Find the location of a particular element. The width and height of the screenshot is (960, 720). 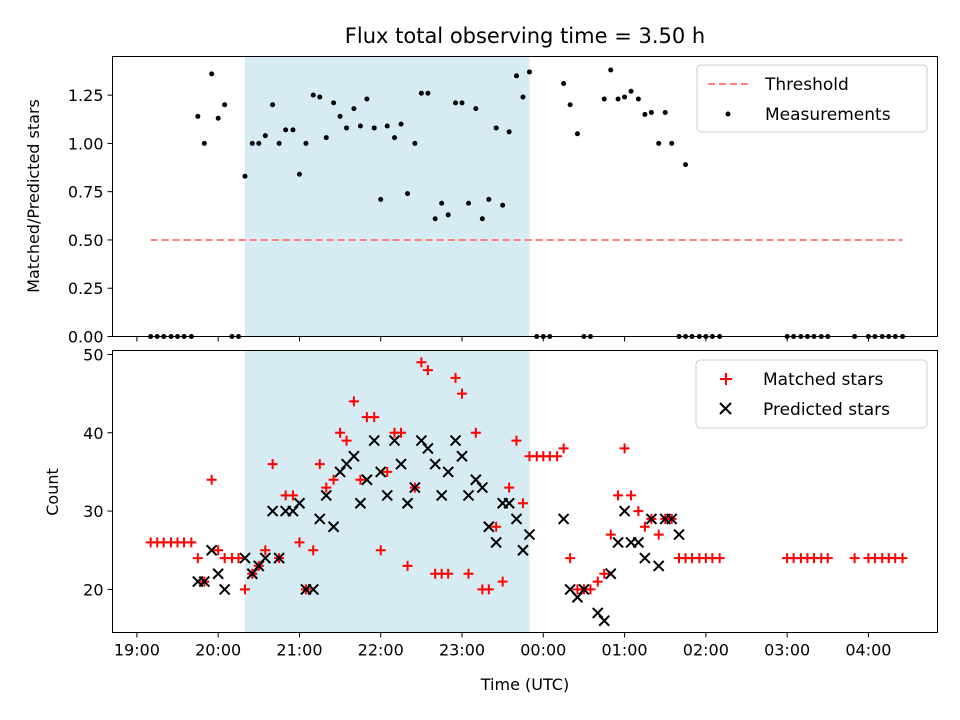

legend-matched-label: Matched stars is located at coordinates (823, 380).